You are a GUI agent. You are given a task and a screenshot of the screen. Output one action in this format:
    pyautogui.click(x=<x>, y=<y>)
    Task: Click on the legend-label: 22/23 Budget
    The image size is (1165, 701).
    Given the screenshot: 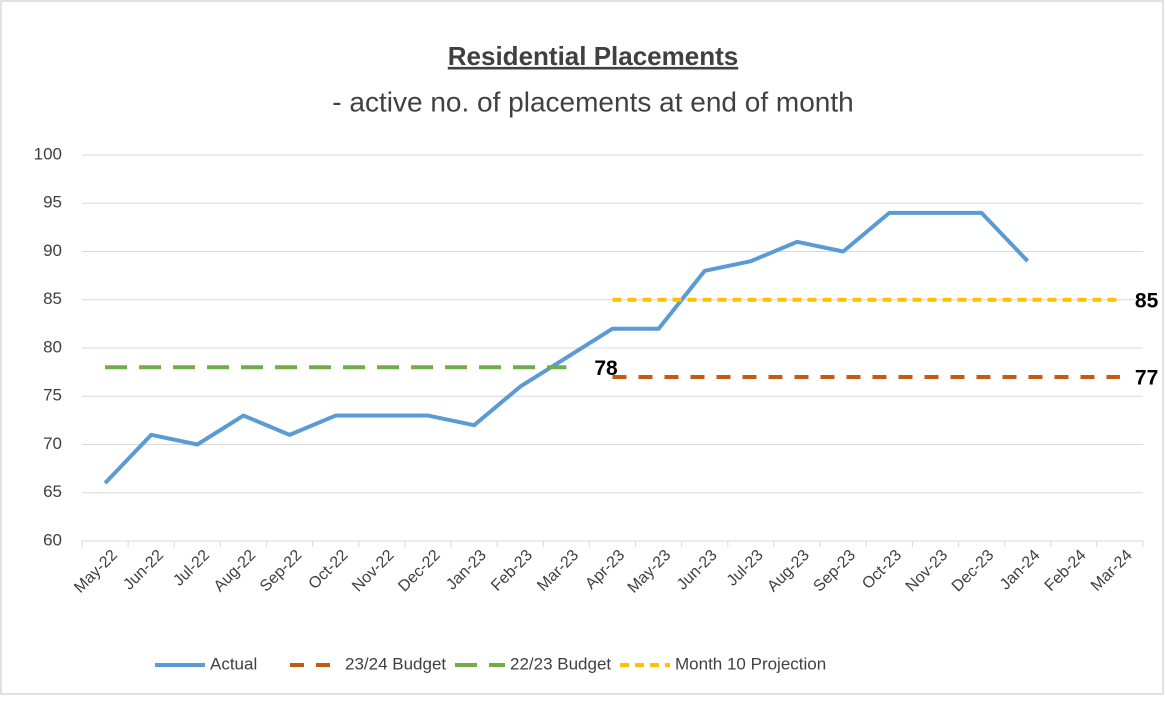 What is the action you would take?
    pyautogui.click(x=560, y=663)
    